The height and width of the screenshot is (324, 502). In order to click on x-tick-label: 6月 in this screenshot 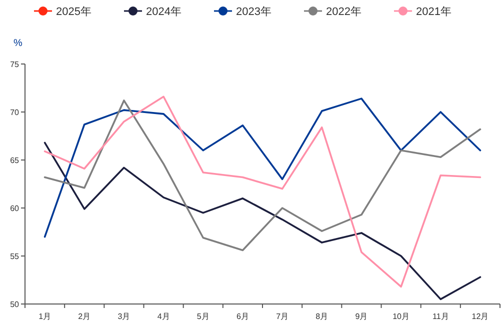, I will do `click(242, 316)`.